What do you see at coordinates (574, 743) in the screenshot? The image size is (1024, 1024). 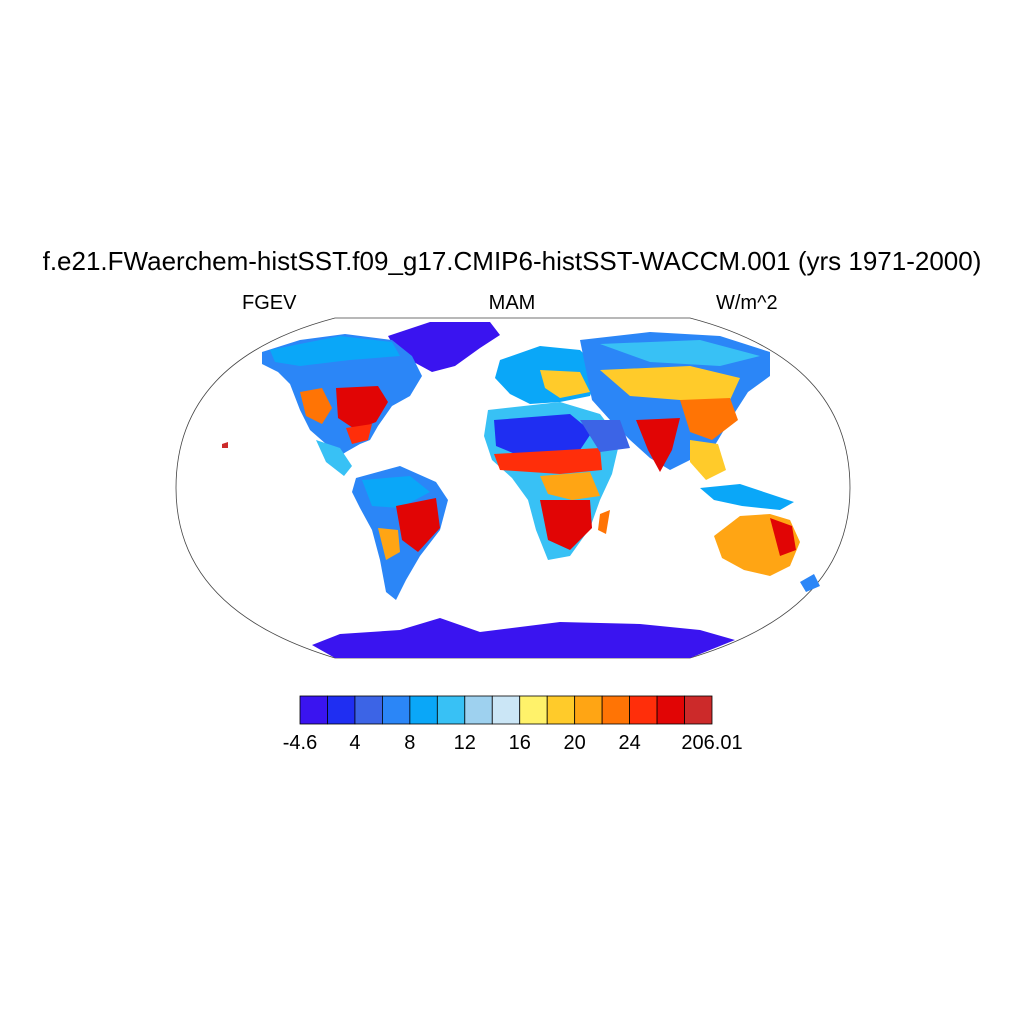 I see `colorbar-label: 20` at bounding box center [574, 743].